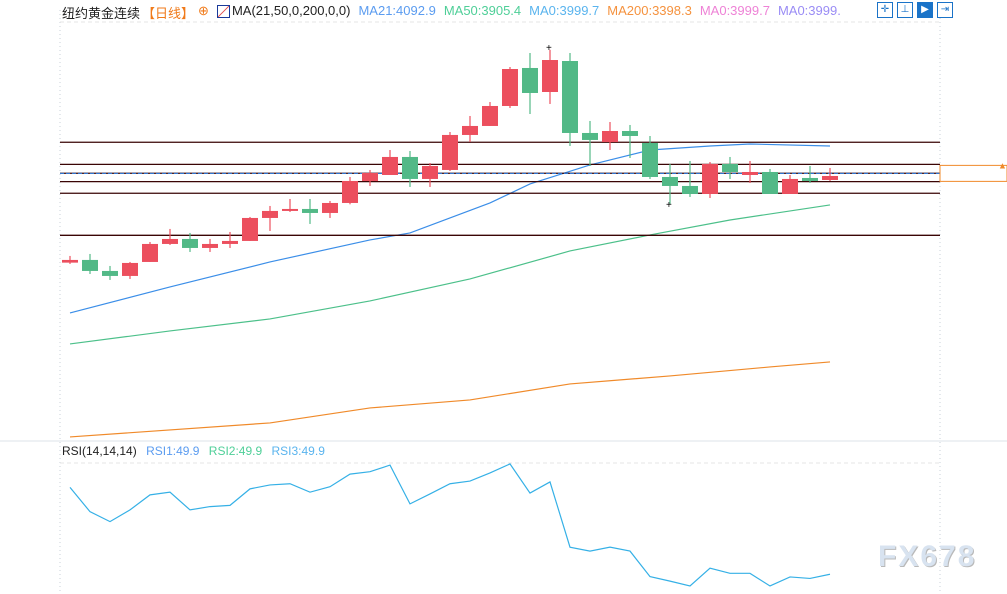 The height and width of the screenshot is (594, 1007). I want to click on watermark-logo: FX678, so click(927, 556).